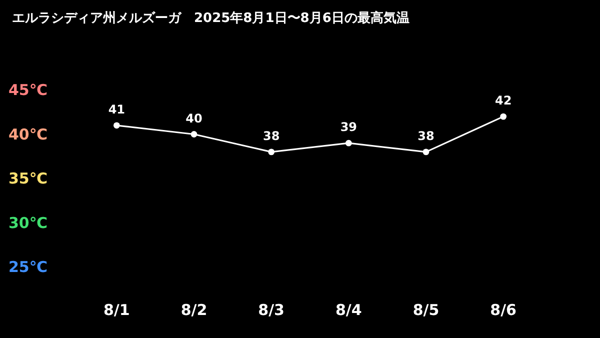 The height and width of the screenshot is (338, 600). Describe the element at coordinates (194, 310) in the screenshot. I see `x-tick-label: 8/2` at that location.